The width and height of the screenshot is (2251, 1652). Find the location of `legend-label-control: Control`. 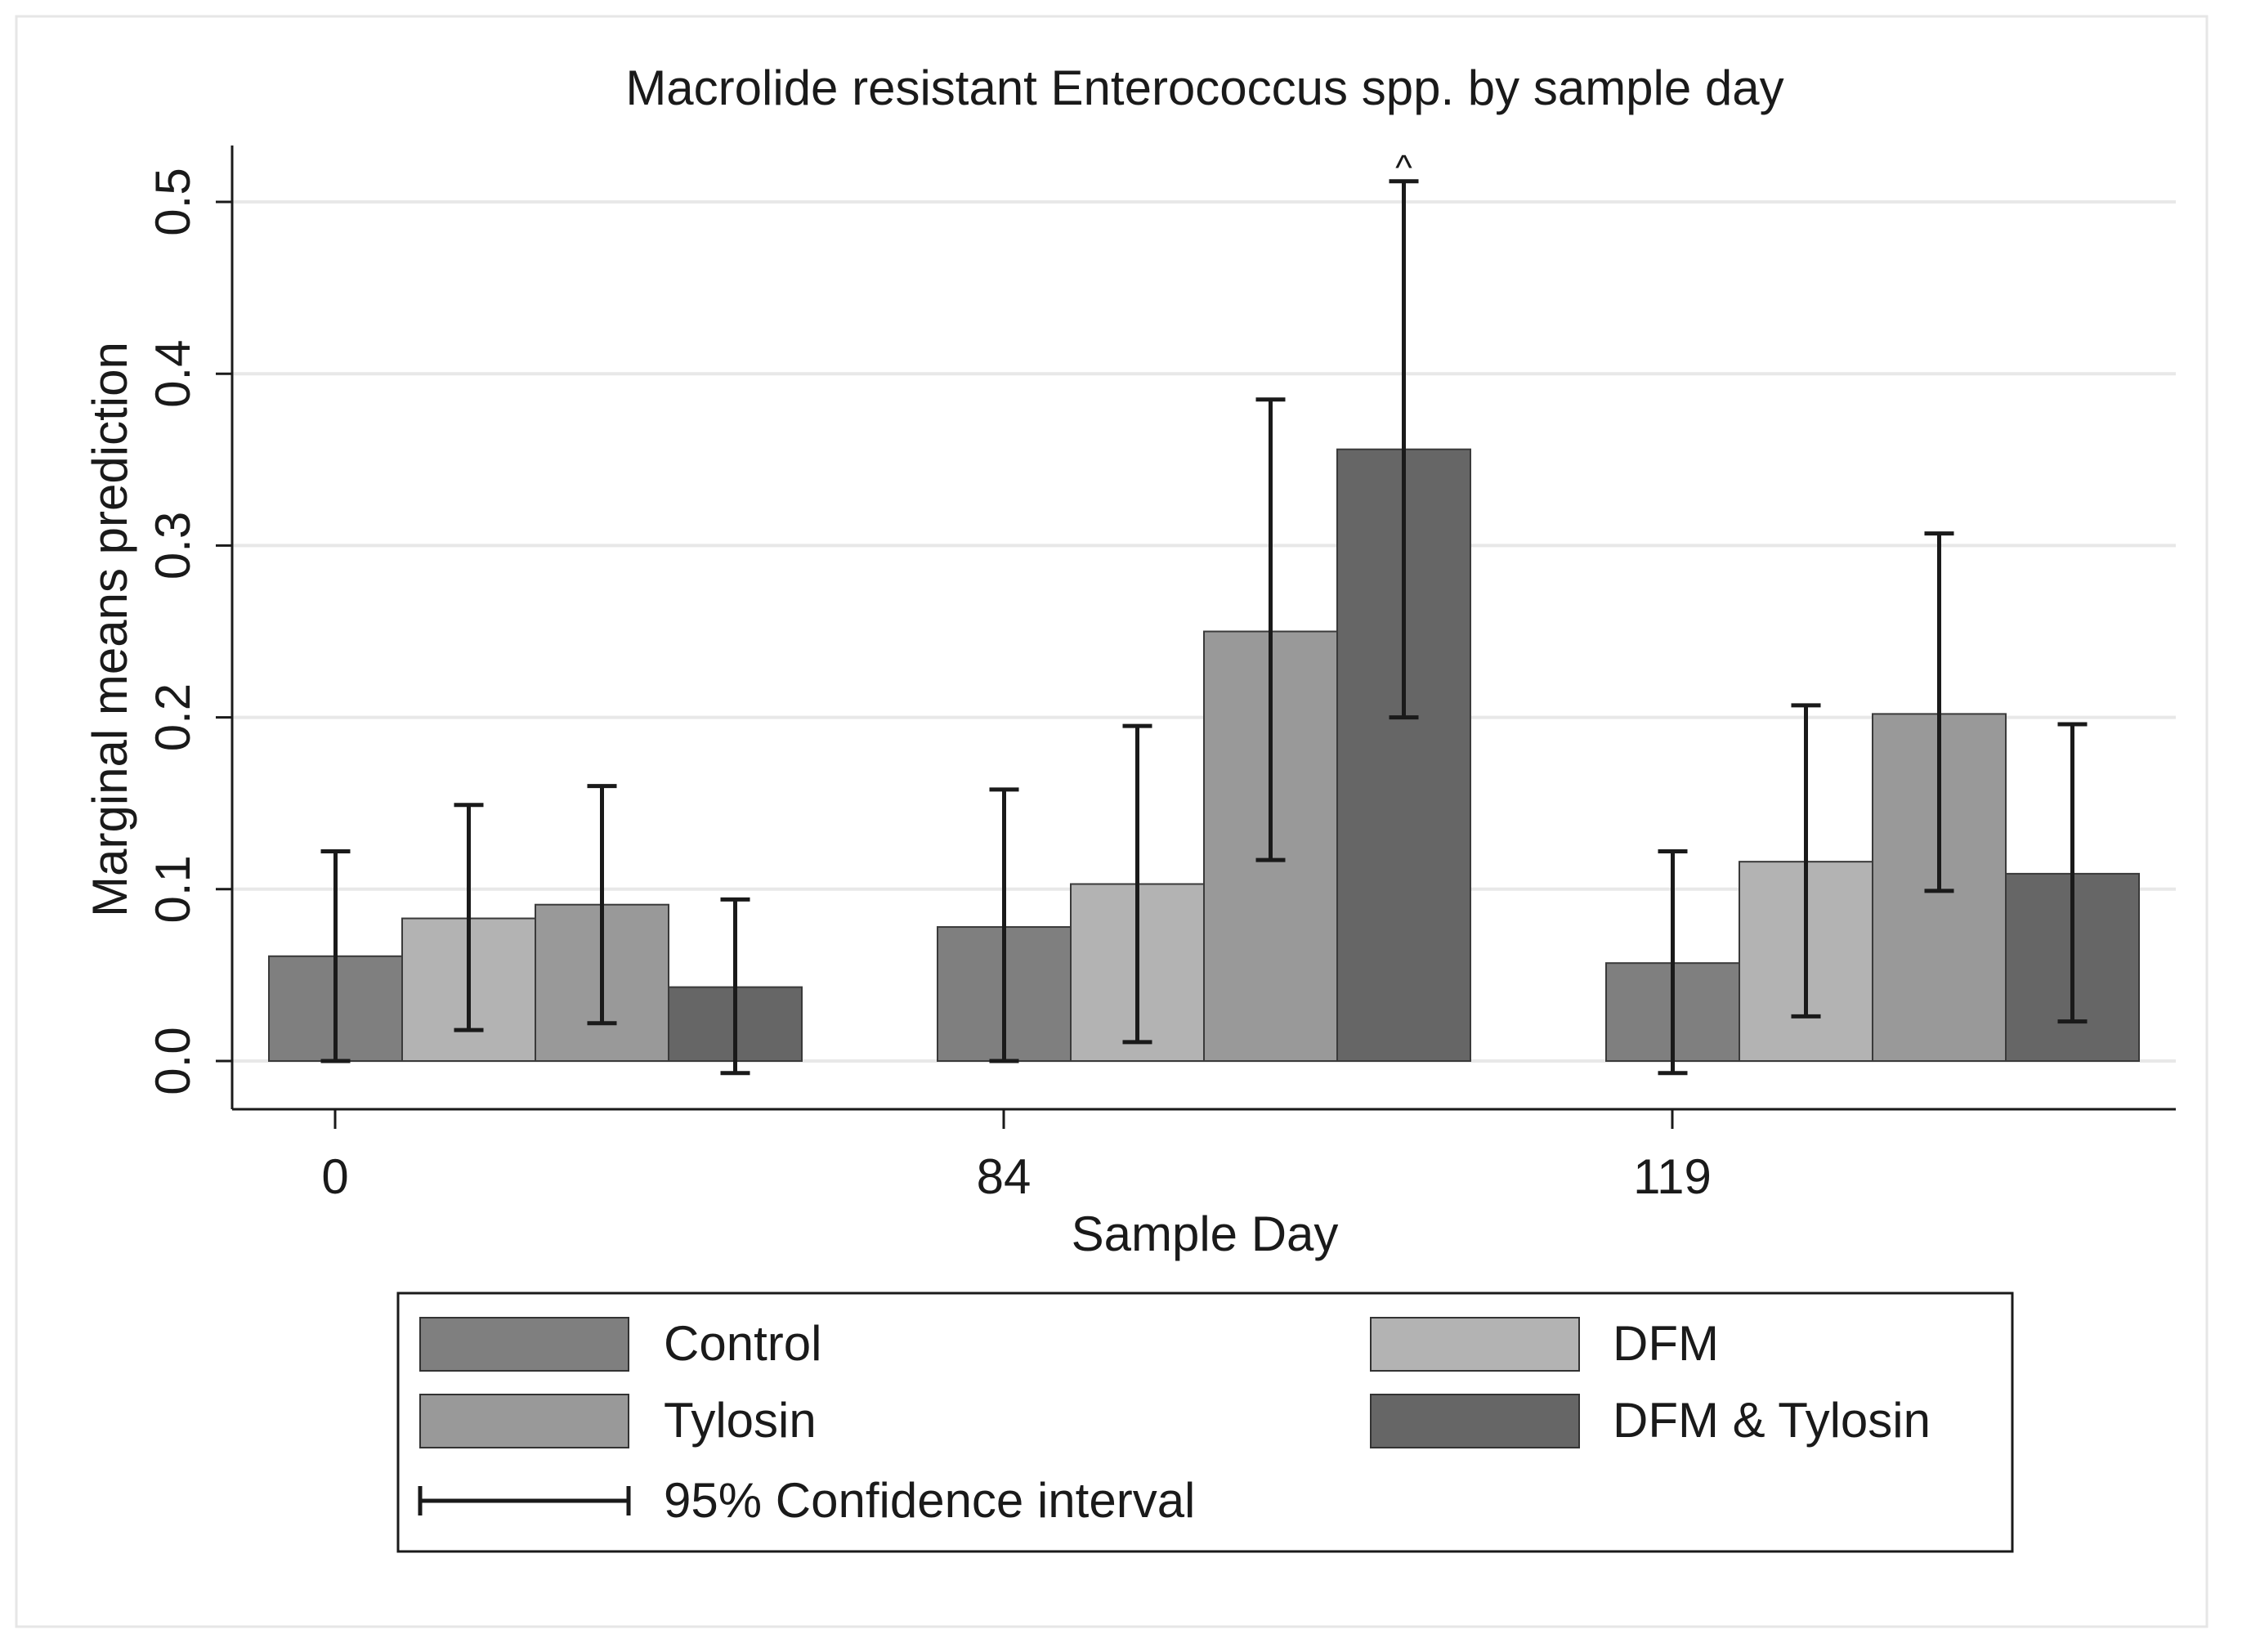

legend-label-control: Control is located at coordinates (742, 1343).